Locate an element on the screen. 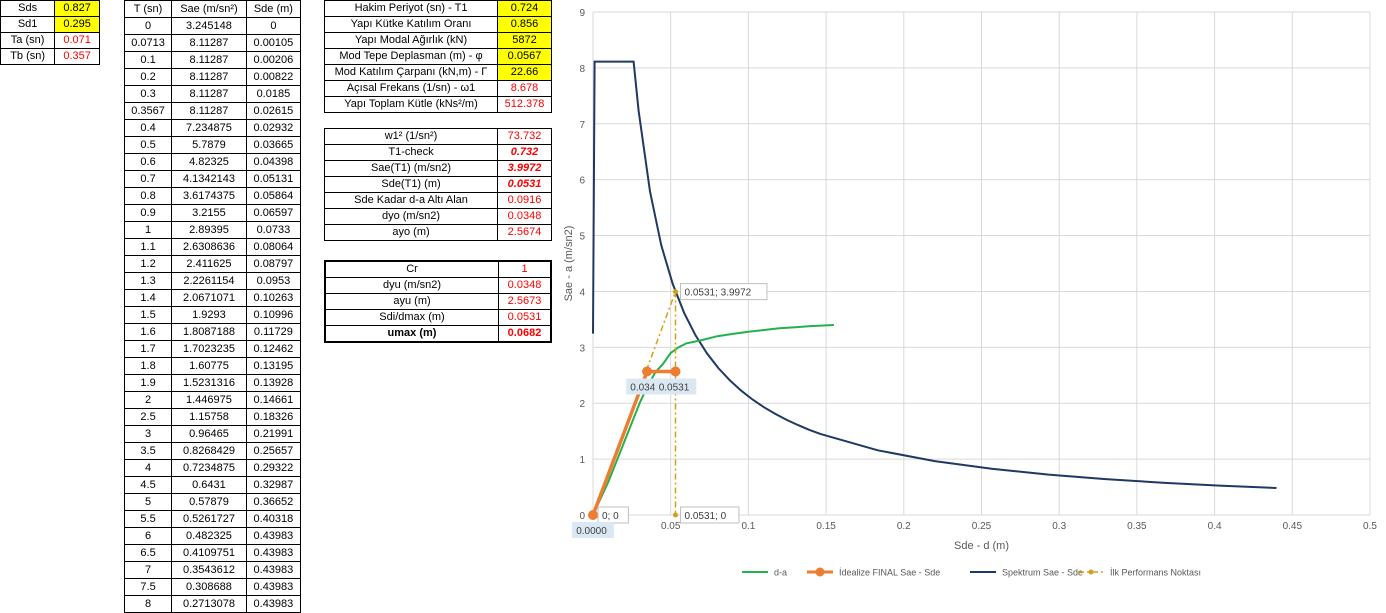 This screenshot has width=1386, height=613. check-value: 0.0916 is located at coordinates (524, 200).